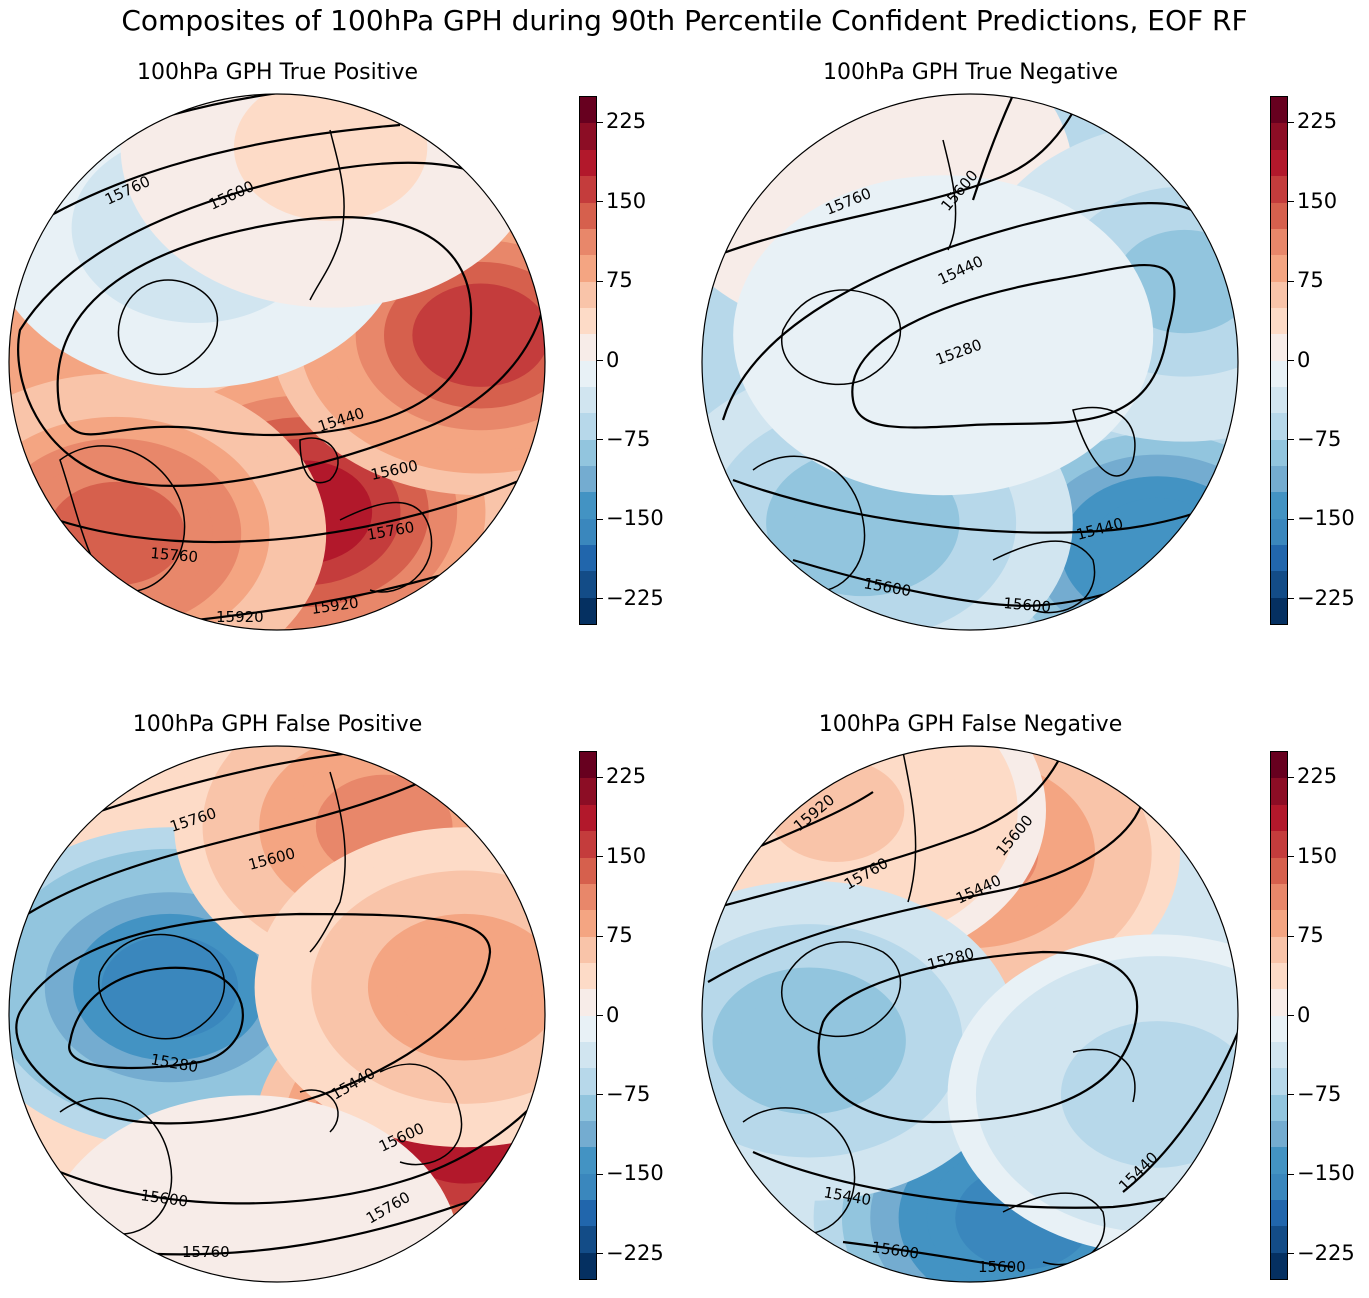 This screenshot has width=1369, height=1298. I want to click on panel-title: 100hPa GPH True Negative, so click(970, 72).